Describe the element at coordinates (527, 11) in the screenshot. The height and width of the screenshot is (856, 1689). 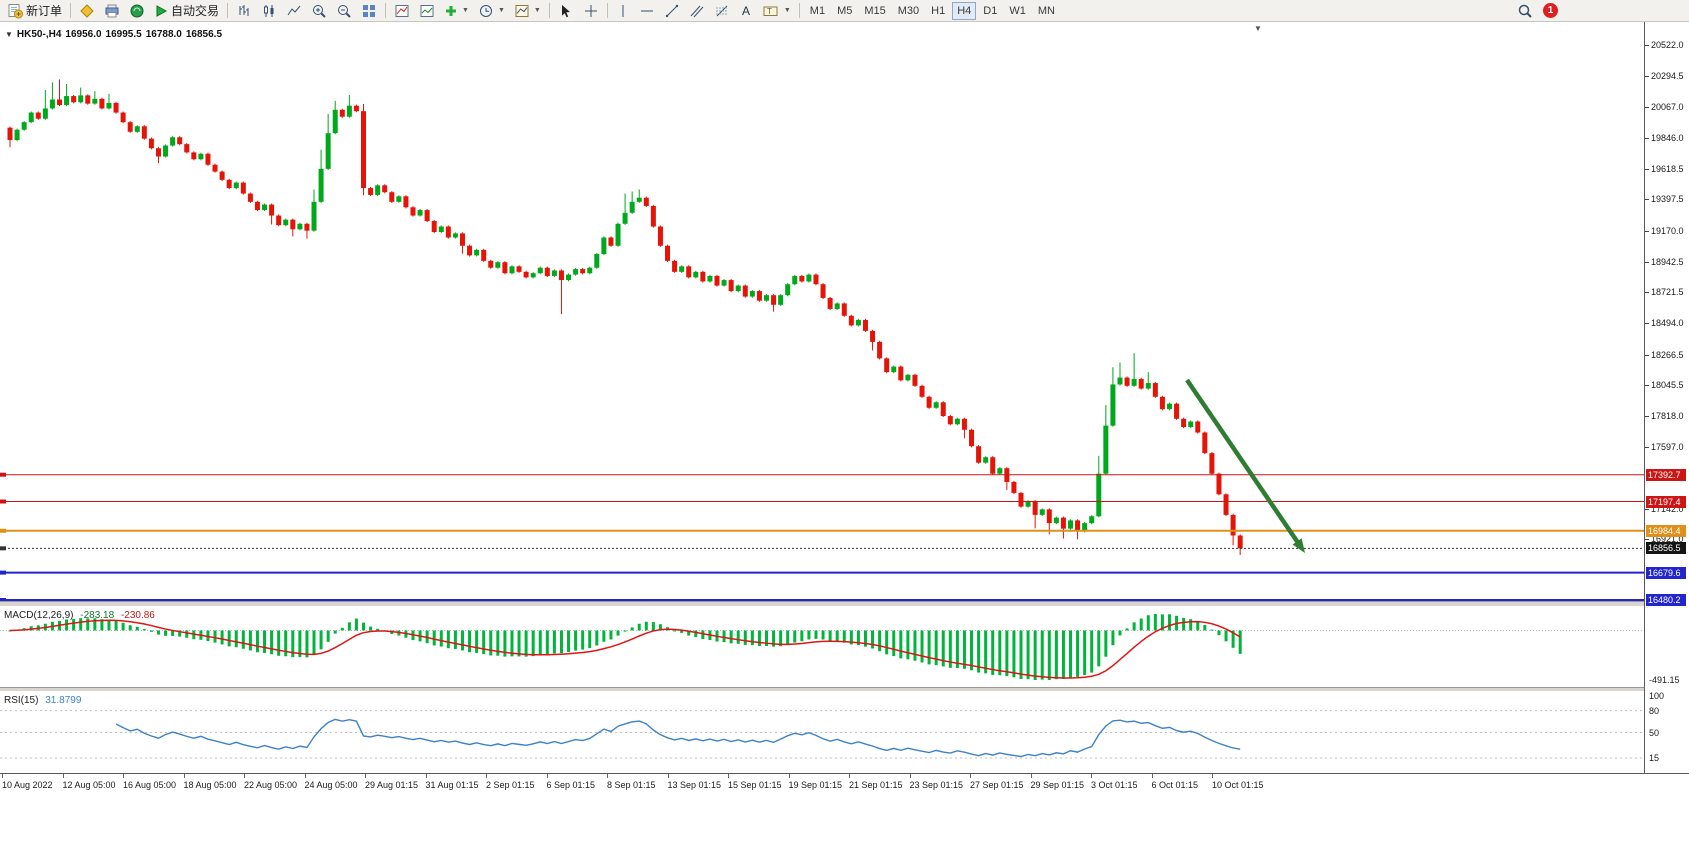
I see `templates-button: ▼` at that location.